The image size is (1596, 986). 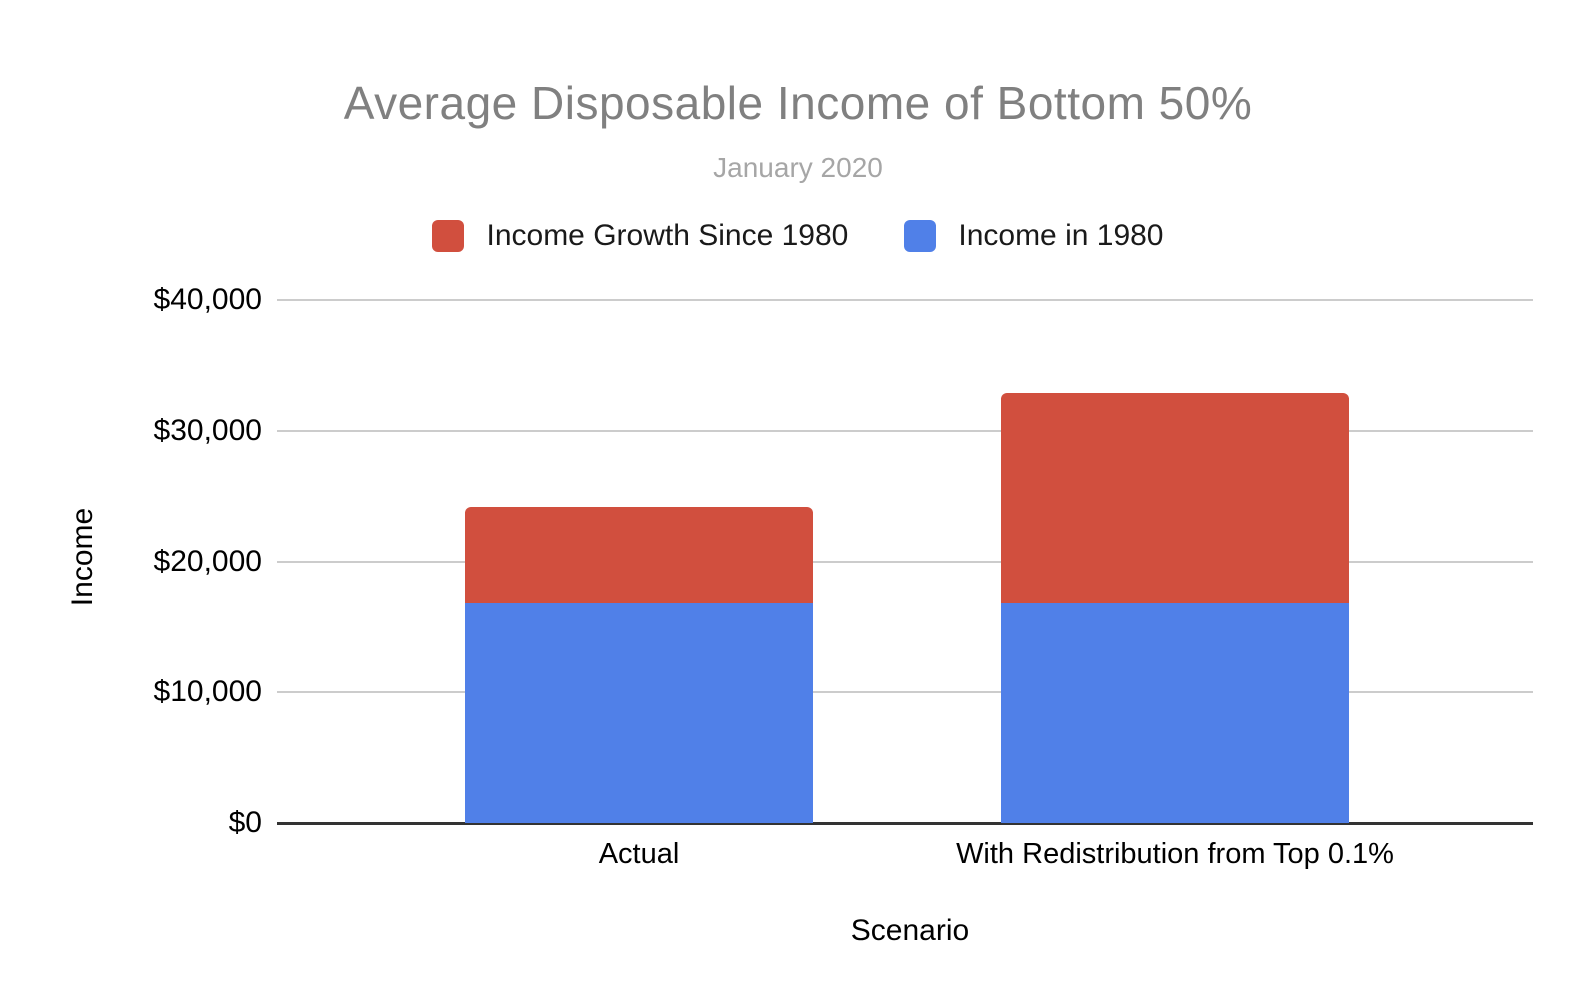 What do you see at coordinates (207, 692) in the screenshot?
I see `y-tick-label: $10,000` at bounding box center [207, 692].